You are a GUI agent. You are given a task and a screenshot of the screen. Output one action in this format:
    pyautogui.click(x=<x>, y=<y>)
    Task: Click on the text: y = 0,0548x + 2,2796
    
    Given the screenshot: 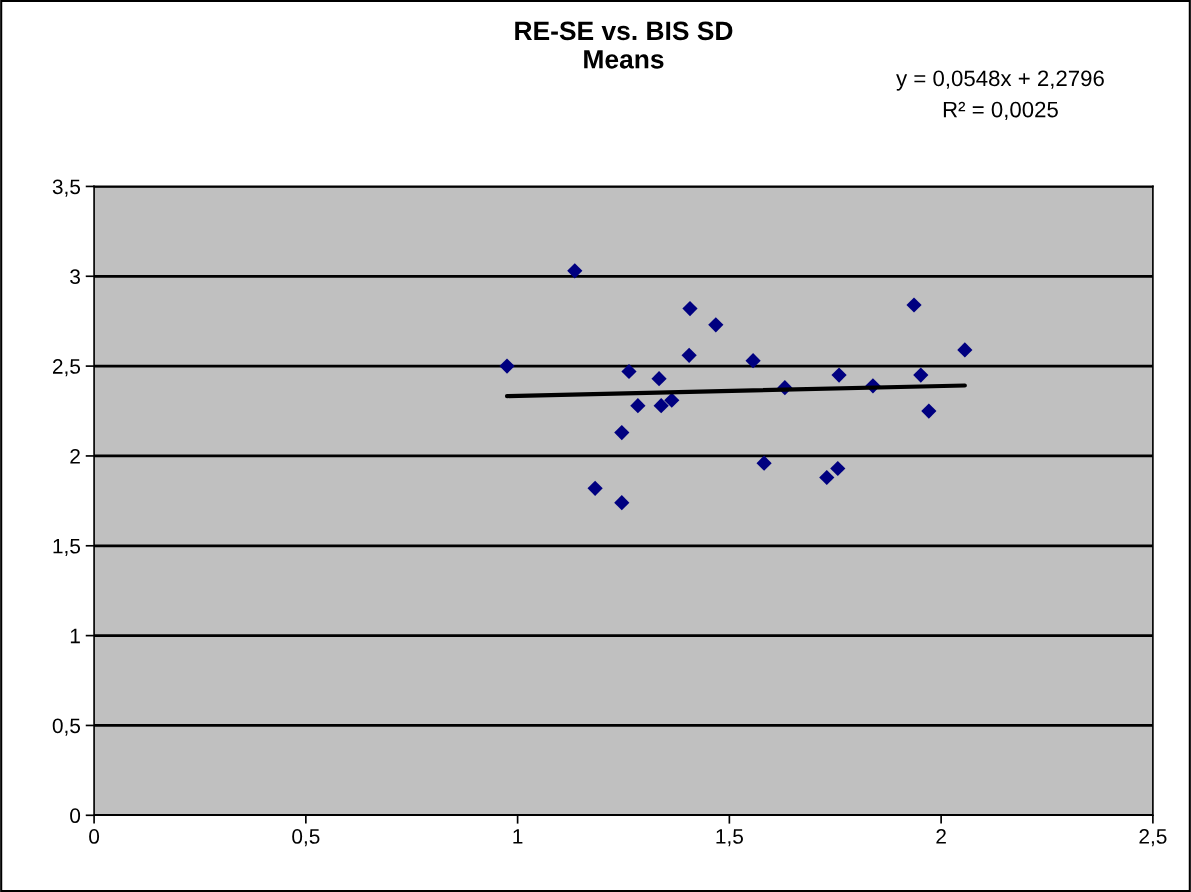 What is the action you would take?
    pyautogui.click(x=1000, y=80)
    